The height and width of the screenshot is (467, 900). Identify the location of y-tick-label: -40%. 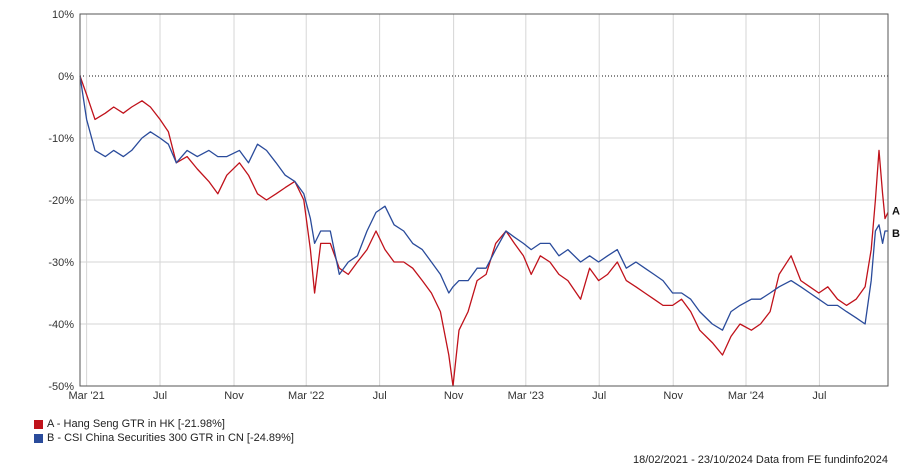
(61, 325).